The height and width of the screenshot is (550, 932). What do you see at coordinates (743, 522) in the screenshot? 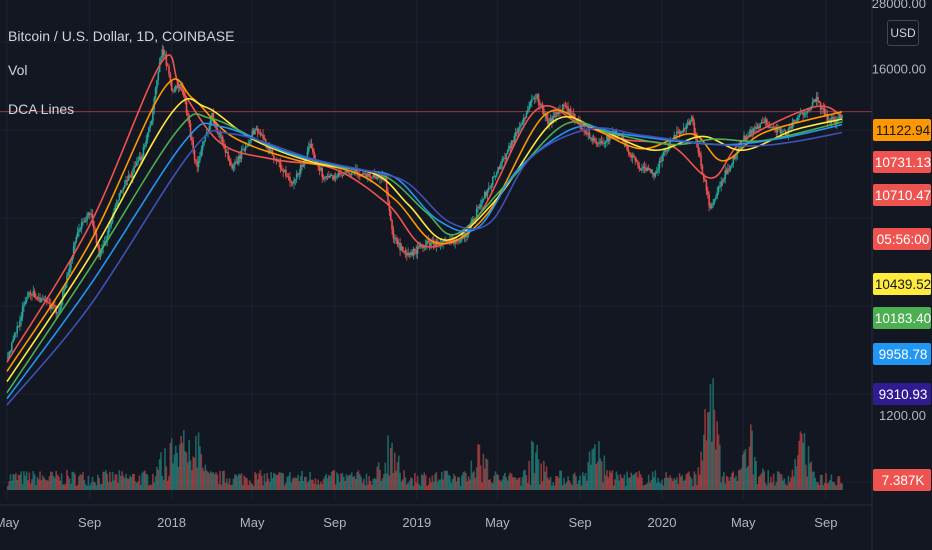
I see `x-tick-label: May` at bounding box center [743, 522].